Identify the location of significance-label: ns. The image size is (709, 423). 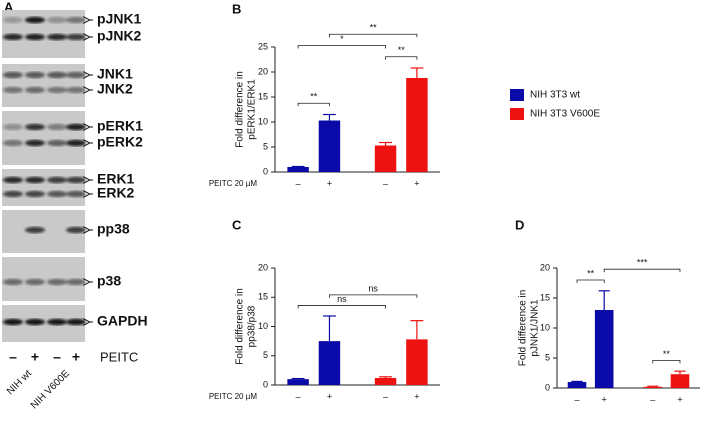
(373, 288).